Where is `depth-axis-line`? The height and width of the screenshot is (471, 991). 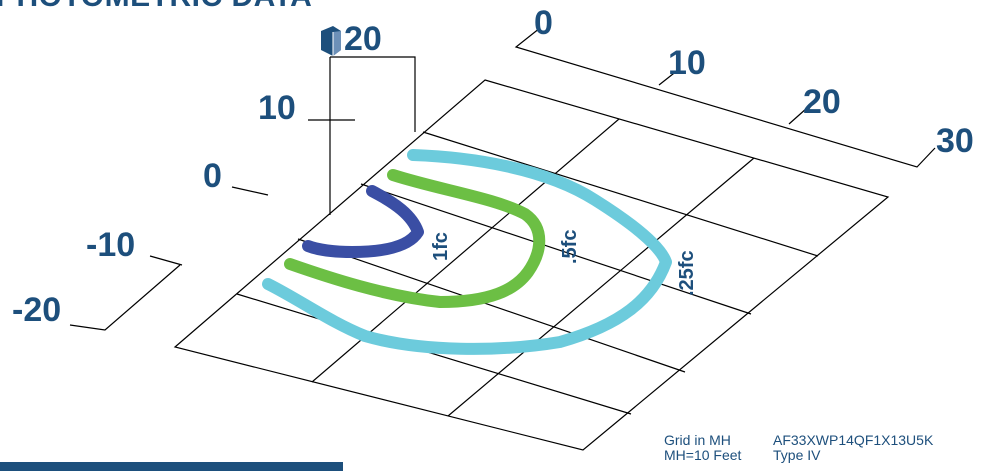
depth-axis-line is located at coordinates (725, 97).